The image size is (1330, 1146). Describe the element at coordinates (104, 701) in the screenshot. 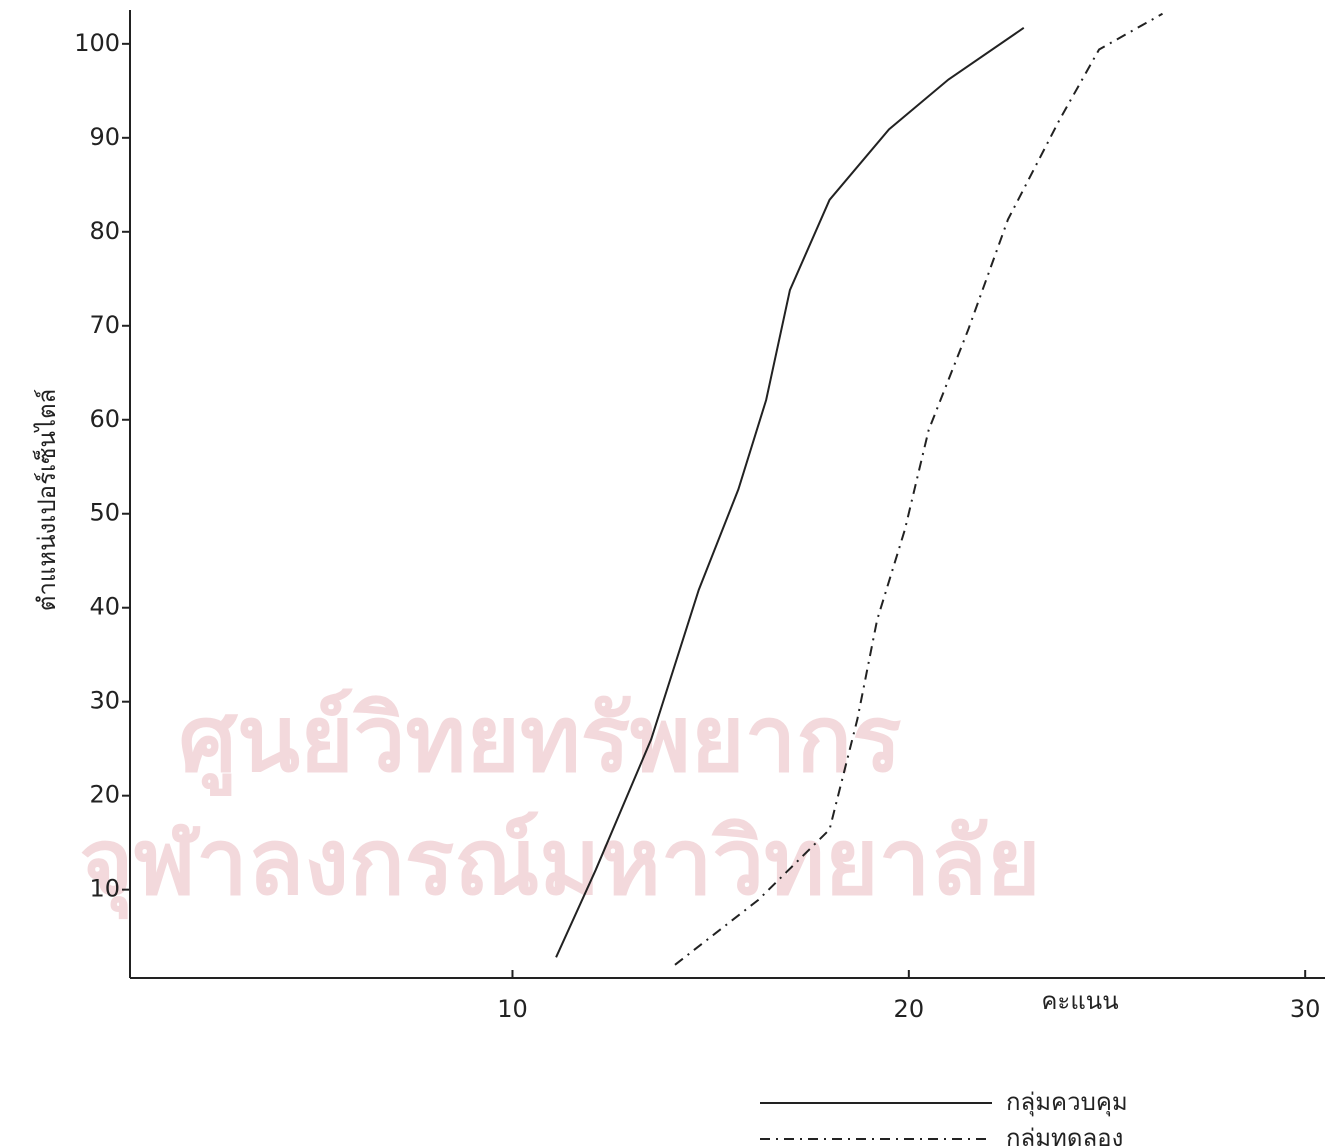

I see `y-tick-label: 30` at that location.